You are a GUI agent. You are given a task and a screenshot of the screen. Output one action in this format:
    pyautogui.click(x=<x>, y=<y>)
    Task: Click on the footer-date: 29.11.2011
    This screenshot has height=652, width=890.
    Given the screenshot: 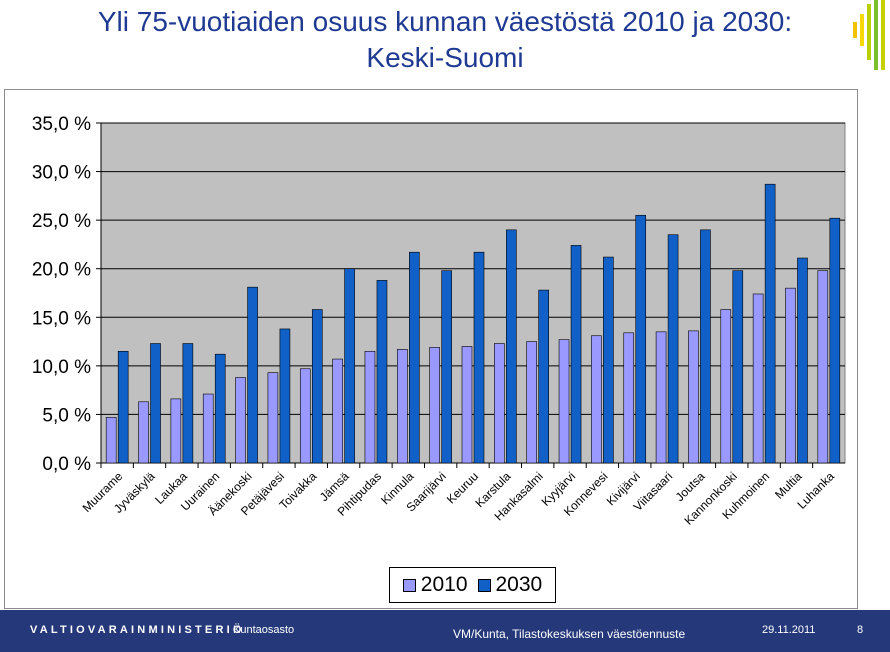 What is the action you would take?
    pyautogui.click(x=789, y=630)
    